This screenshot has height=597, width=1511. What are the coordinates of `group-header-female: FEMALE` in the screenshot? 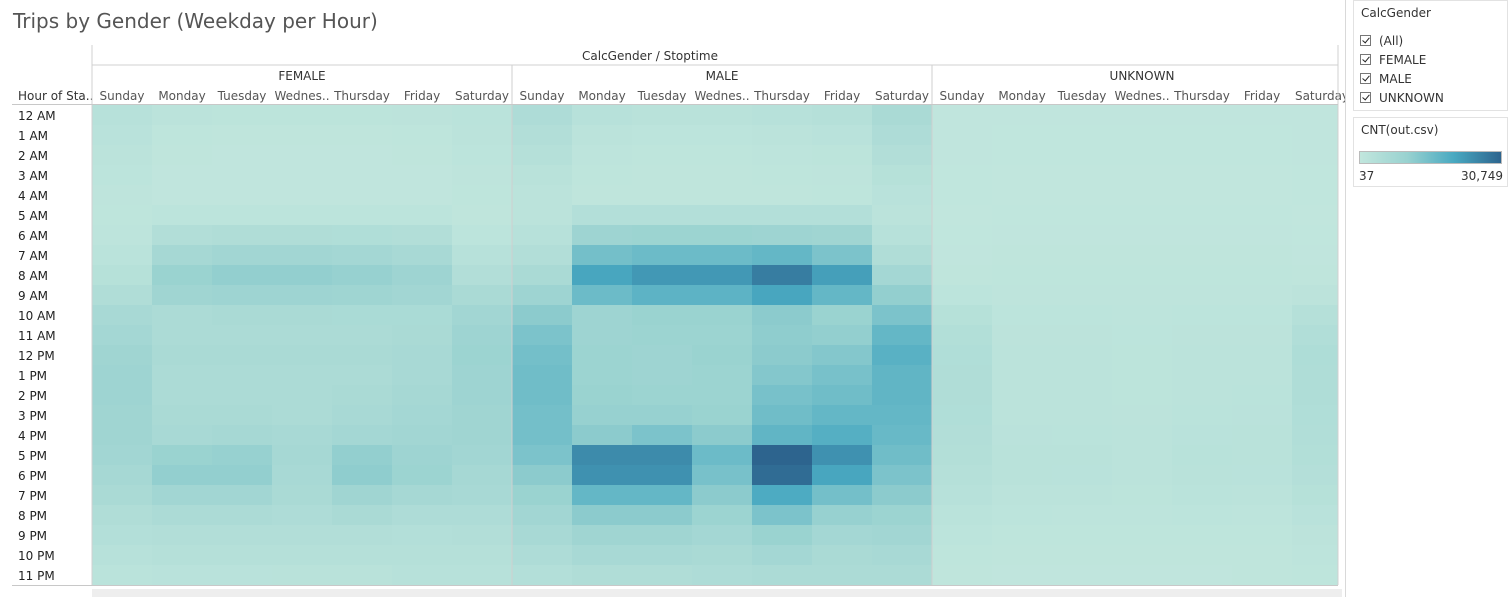 It's located at (301, 76).